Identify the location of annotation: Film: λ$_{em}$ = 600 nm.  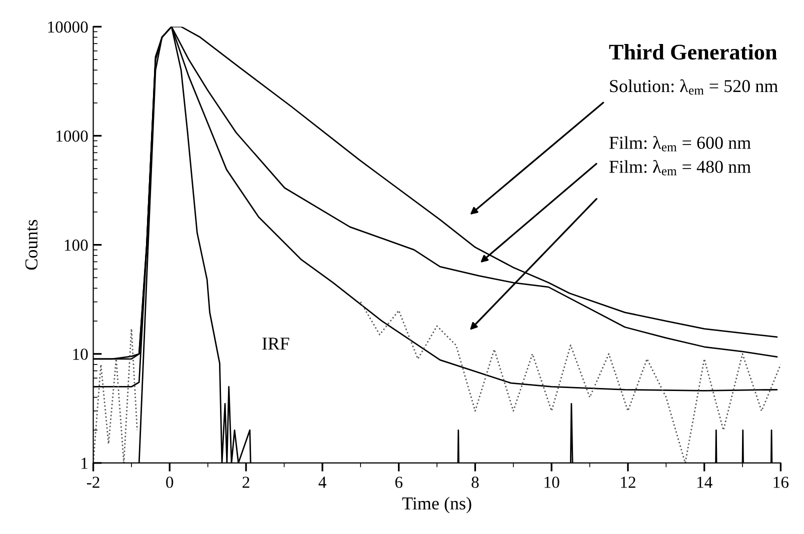
(680, 144).